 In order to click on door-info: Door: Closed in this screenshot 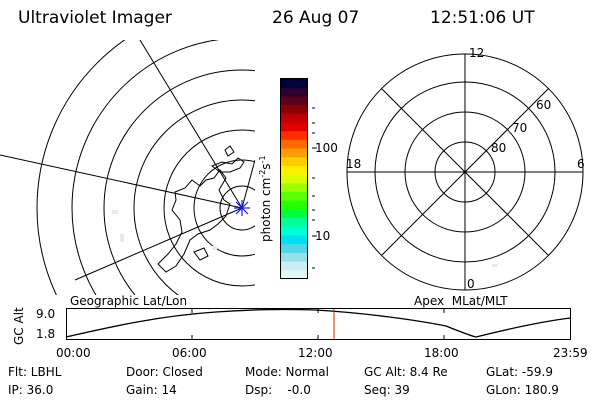, I will do `click(164, 372)`.